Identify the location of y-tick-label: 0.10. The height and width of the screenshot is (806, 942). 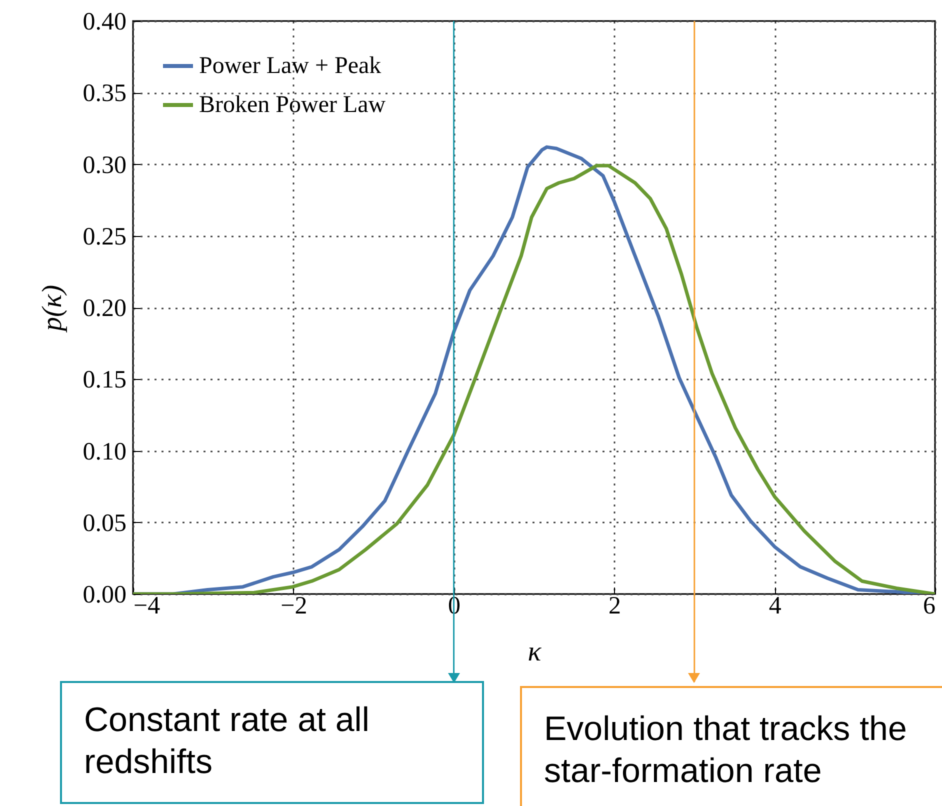
(104, 452).